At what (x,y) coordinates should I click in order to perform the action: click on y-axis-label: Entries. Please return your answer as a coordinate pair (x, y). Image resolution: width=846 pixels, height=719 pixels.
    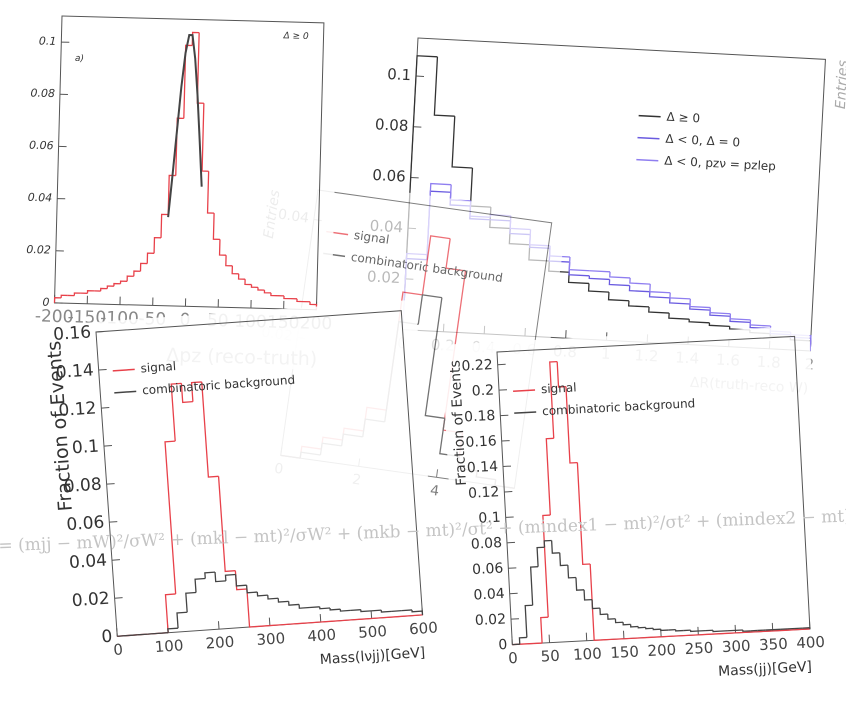
    Looking at the image, I should click on (839, 85).